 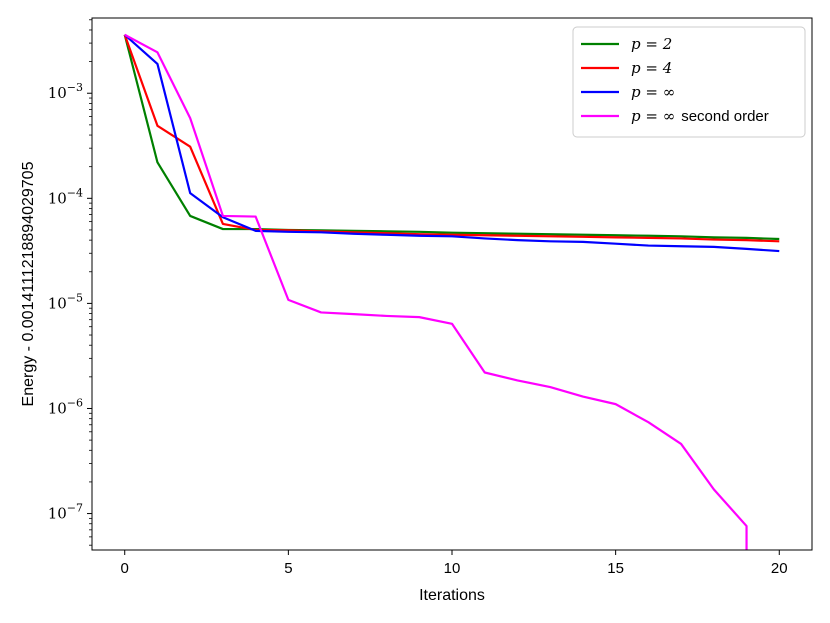 I want to click on y-tick-label: 10⁻³, so click(x=65, y=91).